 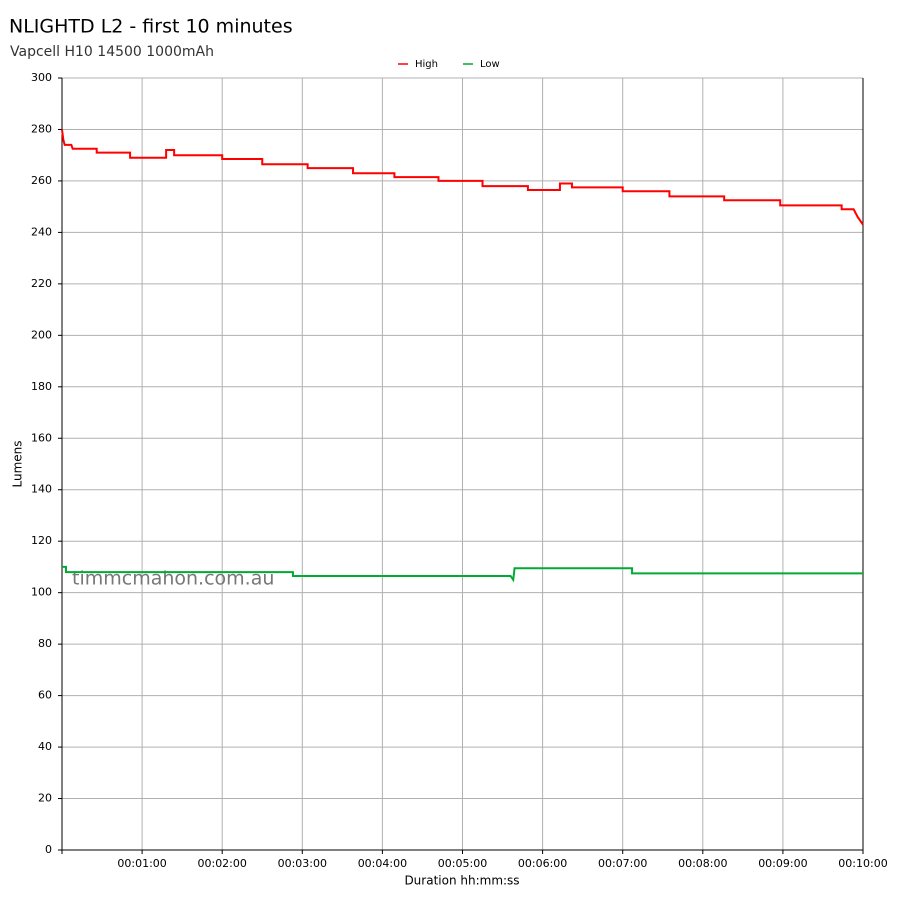 What do you see at coordinates (48, 849) in the screenshot?
I see `y-tick-label: 0` at bounding box center [48, 849].